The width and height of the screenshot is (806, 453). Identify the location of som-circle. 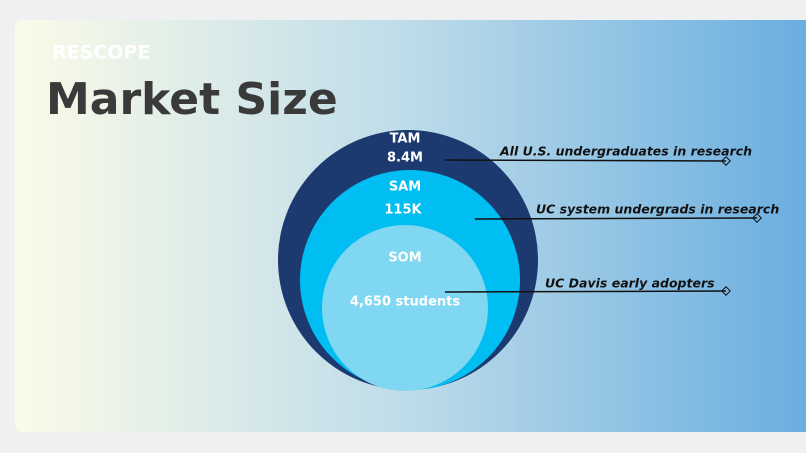
(405, 308).